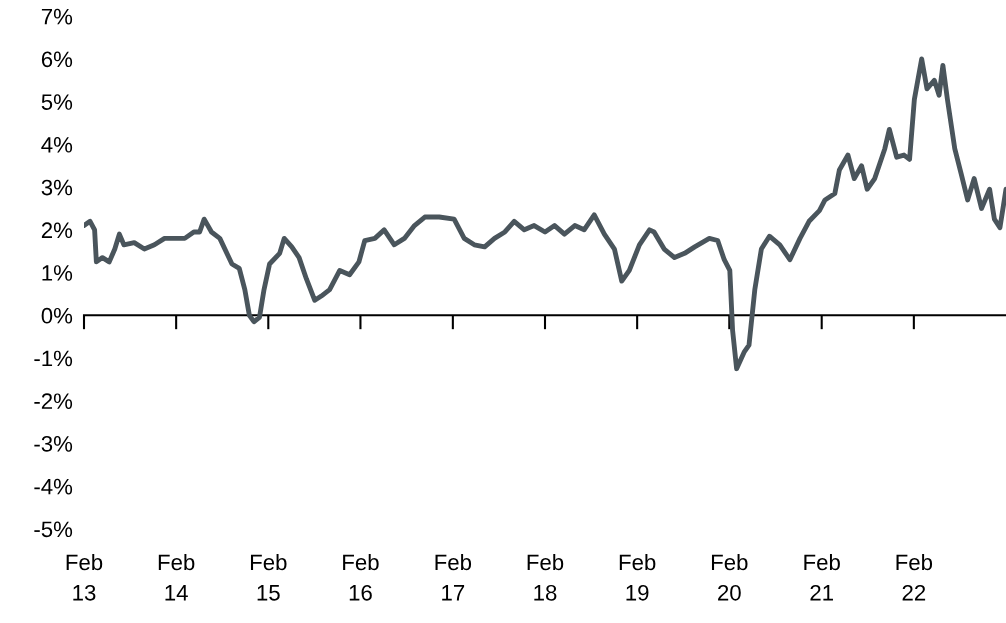  Describe the element at coordinates (57, 145) in the screenshot. I see `y-tick-label: 4%` at that location.